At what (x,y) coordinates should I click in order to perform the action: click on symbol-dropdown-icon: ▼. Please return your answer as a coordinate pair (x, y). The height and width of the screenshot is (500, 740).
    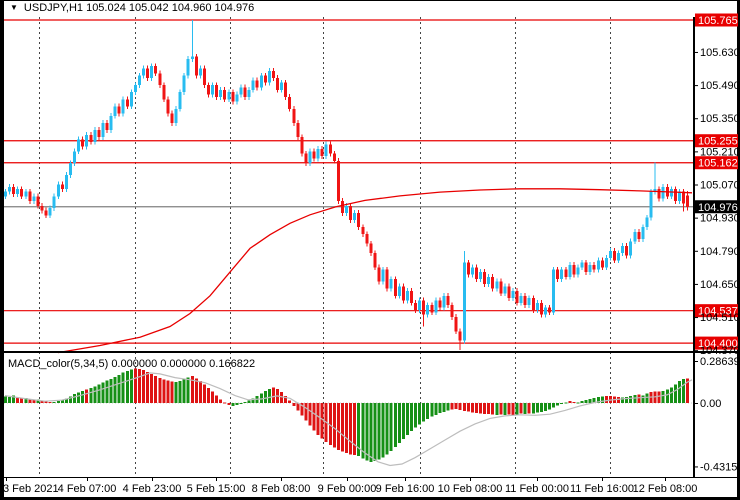
    Looking at the image, I should click on (14, 7).